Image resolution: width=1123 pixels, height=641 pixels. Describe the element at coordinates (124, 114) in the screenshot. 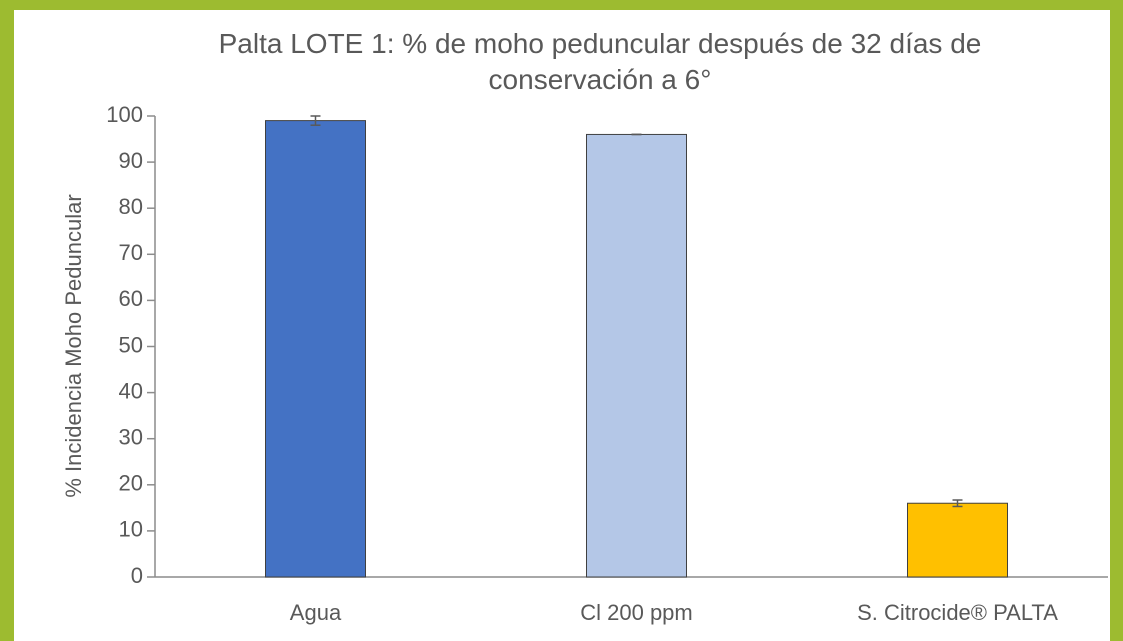

I see `y-tick-label: 100` at that location.